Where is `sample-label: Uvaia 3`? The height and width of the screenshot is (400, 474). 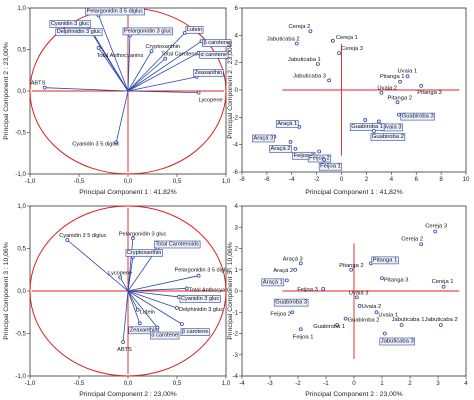 sample-label: Uvaia 3 is located at coordinates (359, 293).